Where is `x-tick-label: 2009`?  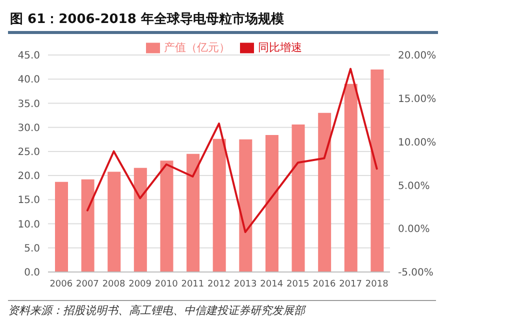
x-tick-label: 2009 is located at coordinates (140, 284).